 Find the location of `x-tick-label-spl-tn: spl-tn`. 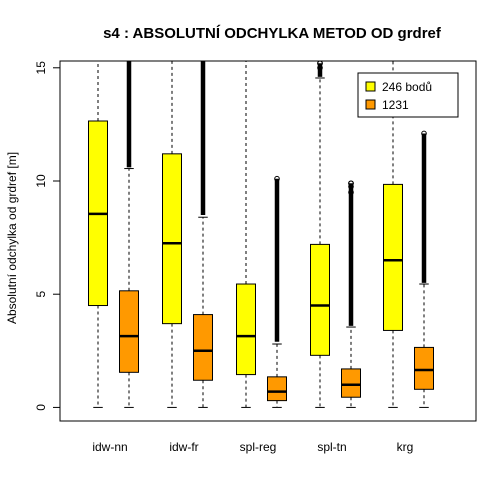

x-tick-label-spl-tn: spl-tn is located at coordinates (331, 447).